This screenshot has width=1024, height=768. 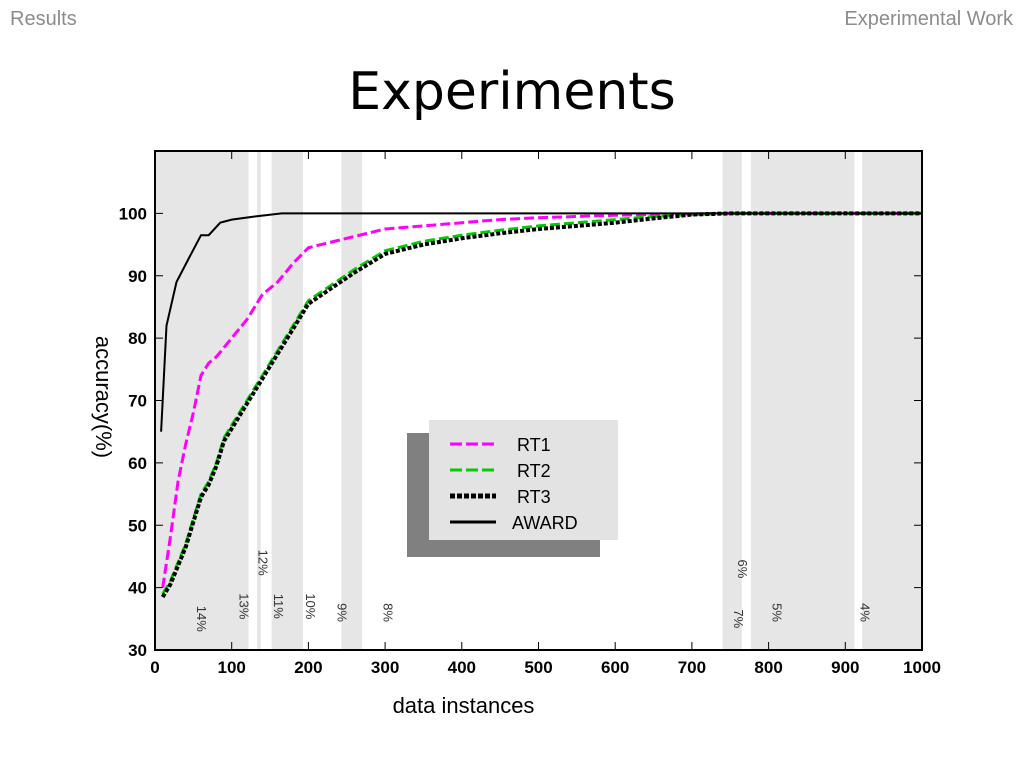 I want to click on y-tick-label: 60, so click(x=137, y=463).